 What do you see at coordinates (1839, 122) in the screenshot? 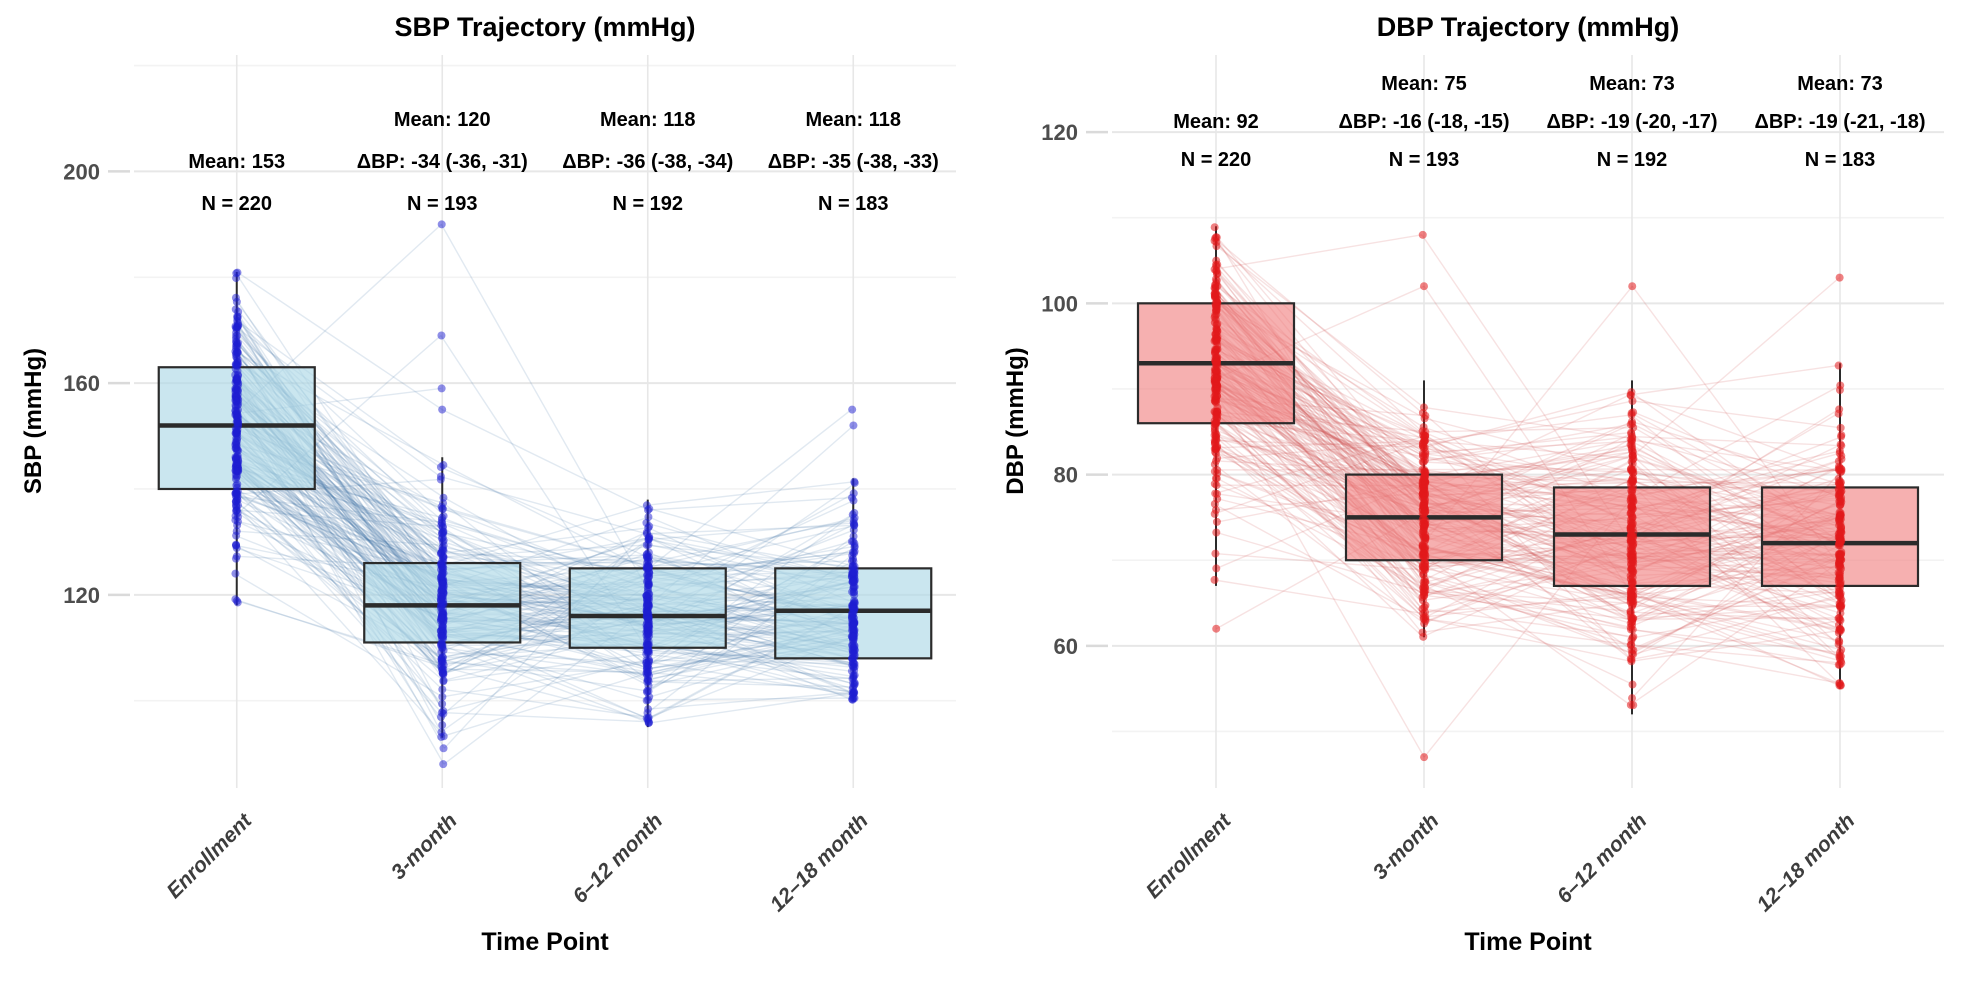
I see `annotation-line: ΔBP: -19 (-21, -18)` at bounding box center [1839, 122].